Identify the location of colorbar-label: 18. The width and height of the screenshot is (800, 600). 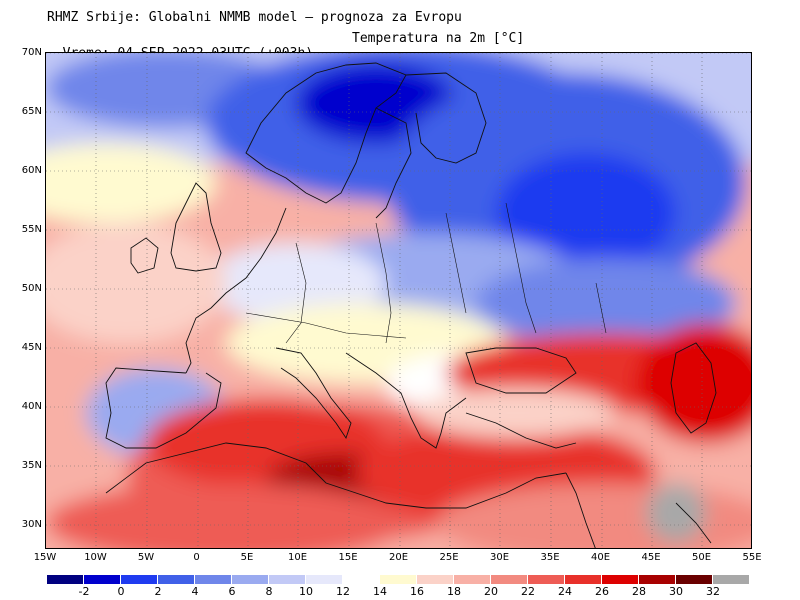
(454, 591).